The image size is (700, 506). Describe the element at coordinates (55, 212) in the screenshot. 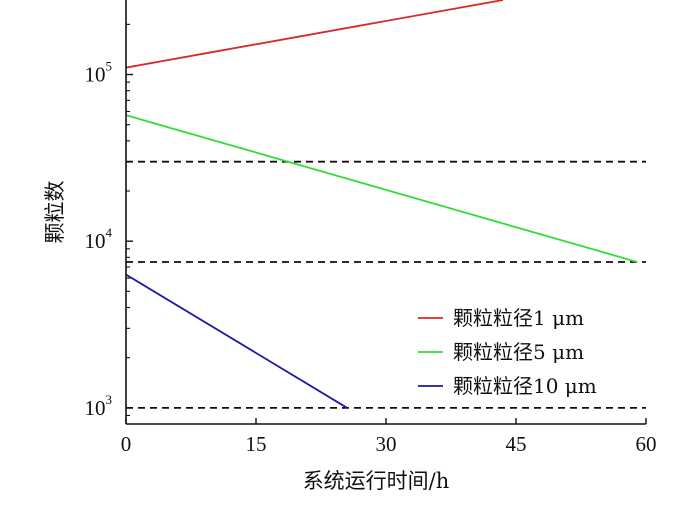

I see `y-axis-title: 颗粒数` at that location.